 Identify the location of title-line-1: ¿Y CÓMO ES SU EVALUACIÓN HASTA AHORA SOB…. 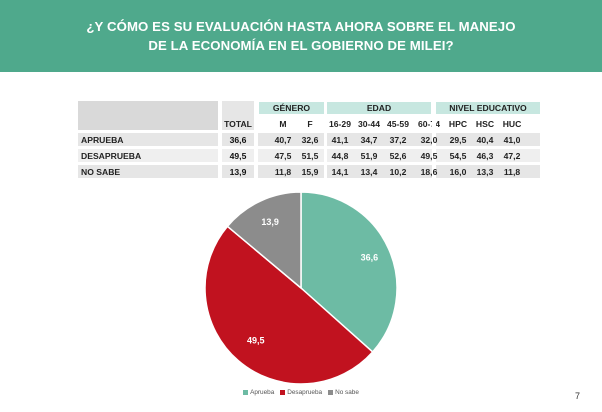
(301, 26).